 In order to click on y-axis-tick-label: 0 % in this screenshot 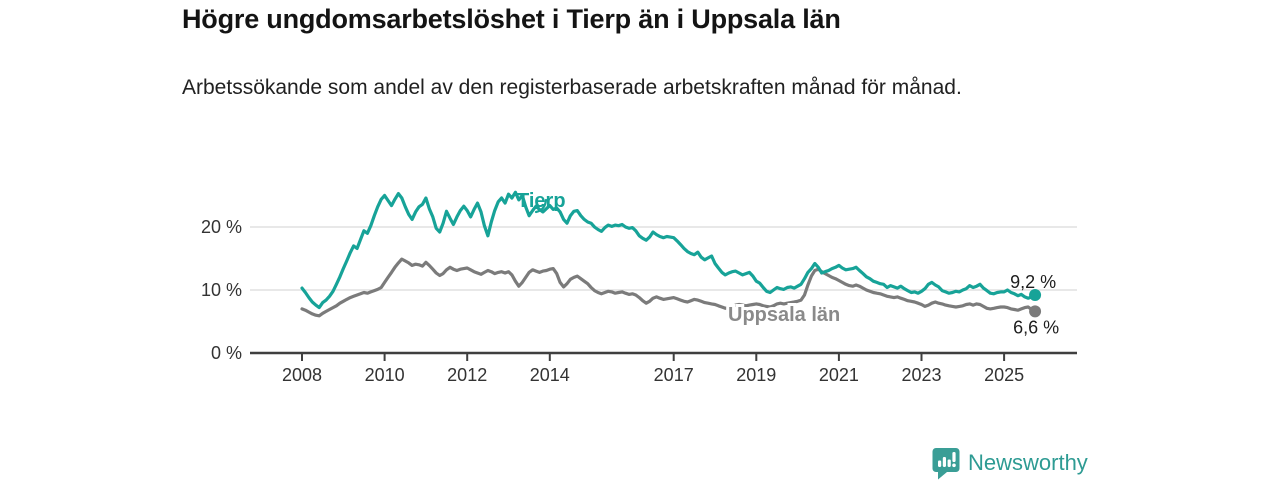, I will do `click(226, 353)`.